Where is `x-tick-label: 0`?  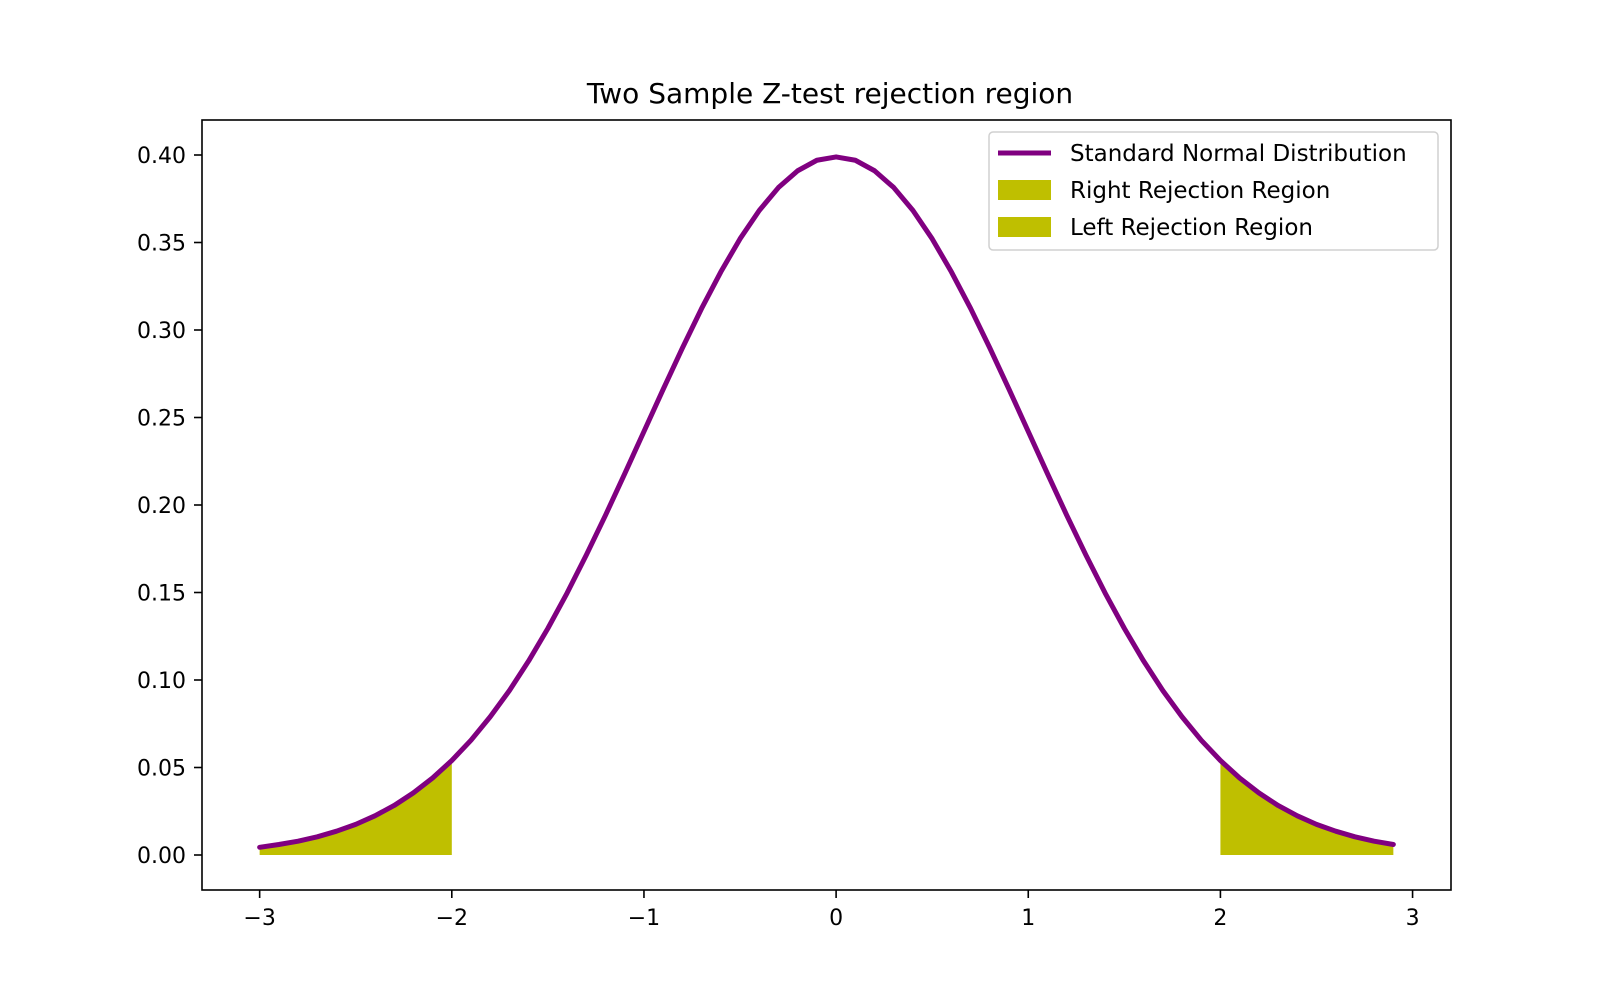 x-tick-label: 0 is located at coordinates (836, 918).